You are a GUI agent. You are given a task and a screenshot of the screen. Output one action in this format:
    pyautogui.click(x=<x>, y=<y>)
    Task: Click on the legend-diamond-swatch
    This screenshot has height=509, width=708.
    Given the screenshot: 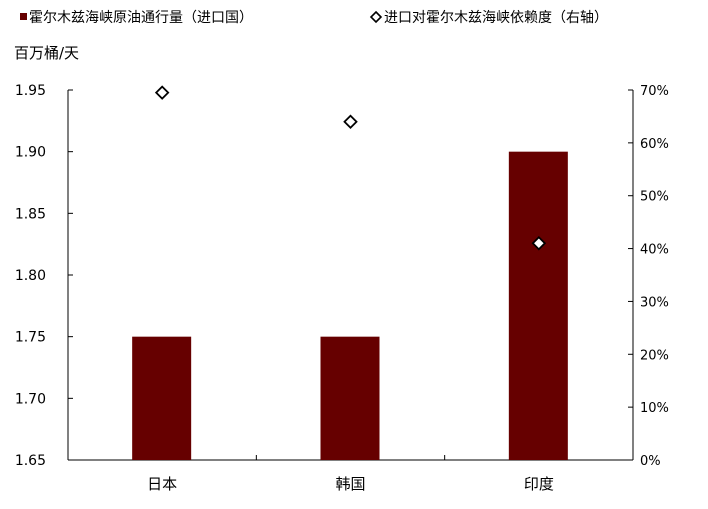 What is the action you would take?
    pyautogui.click(x=376, y=17)
    